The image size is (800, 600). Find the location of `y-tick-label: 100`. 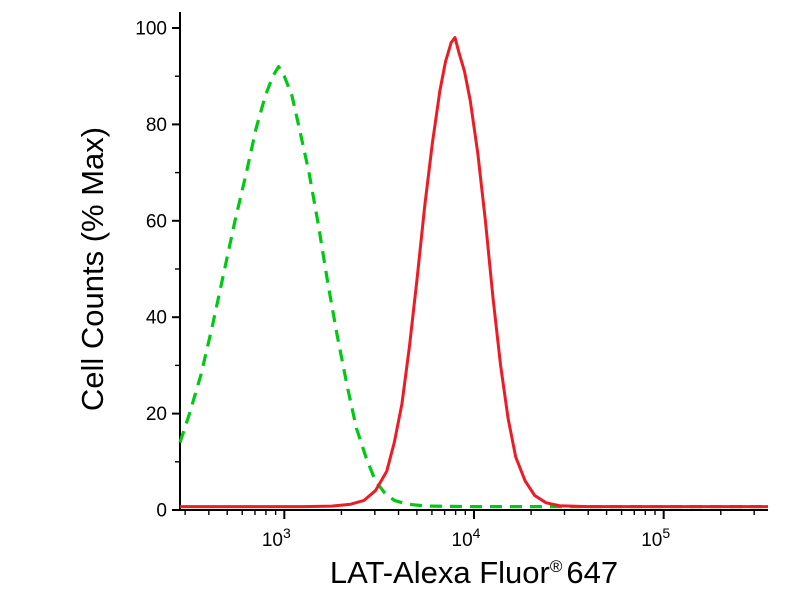

y-tick-label: 100 is located at coordinates (151, 29).